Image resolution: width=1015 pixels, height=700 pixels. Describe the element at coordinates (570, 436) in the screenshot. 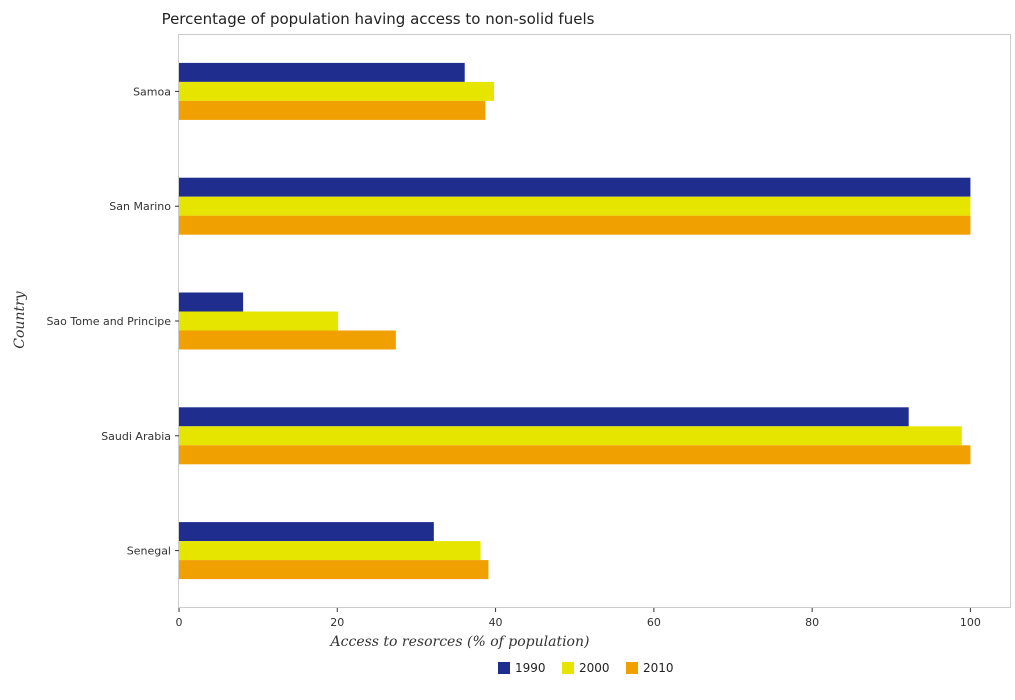

I see `bar-2000-saudi-arabia` at that location.